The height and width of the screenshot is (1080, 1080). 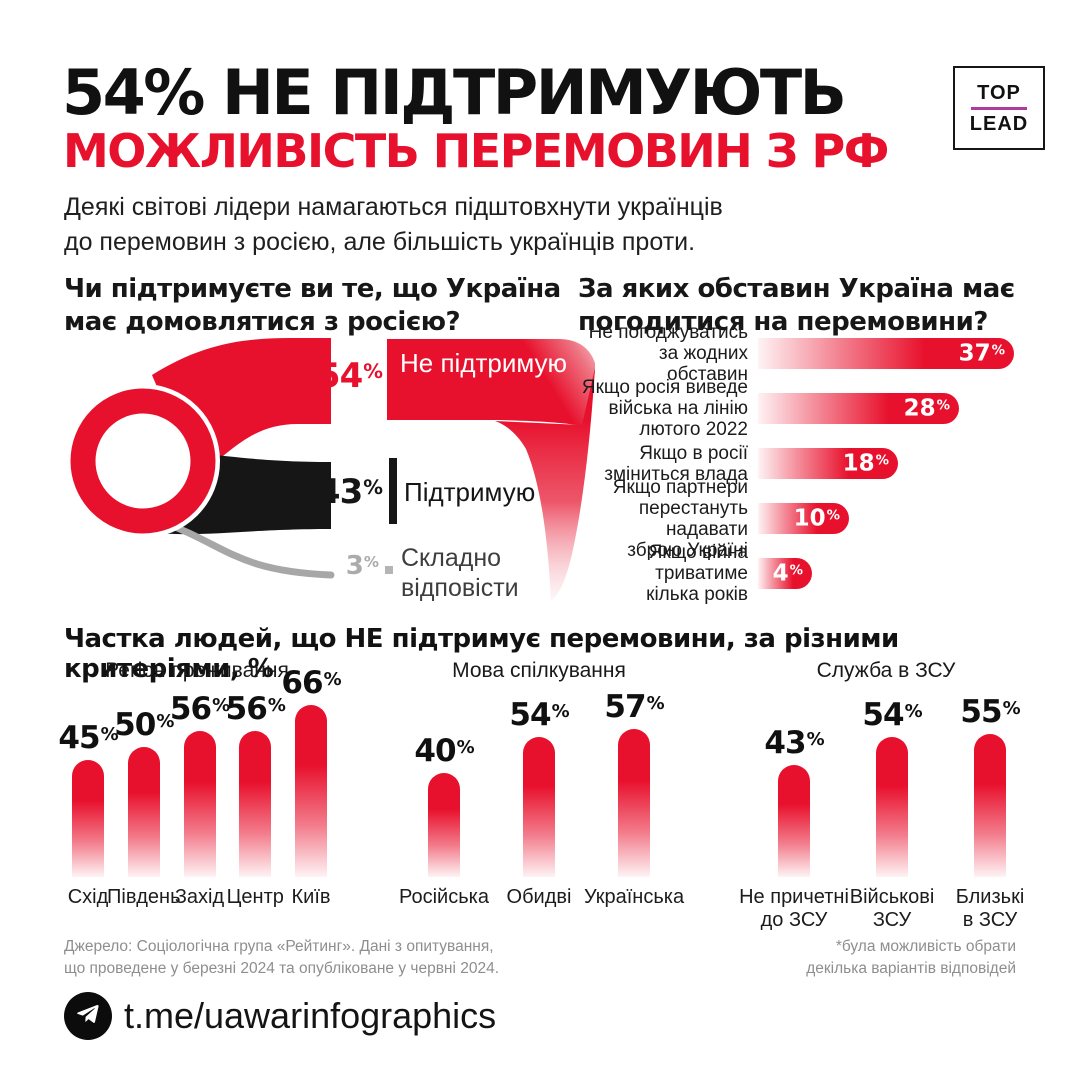 I want to click on bar-label: Центр, so click(x=255, y=897).